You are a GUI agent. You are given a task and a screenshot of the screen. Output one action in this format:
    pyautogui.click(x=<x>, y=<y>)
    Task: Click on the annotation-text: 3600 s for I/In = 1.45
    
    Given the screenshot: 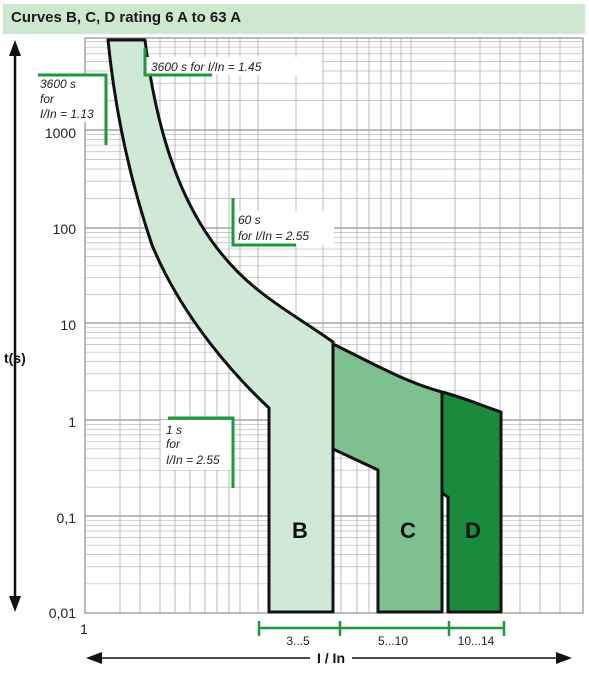 What is the action you would take?
    pyautogui.click(x=206, y=67)
    